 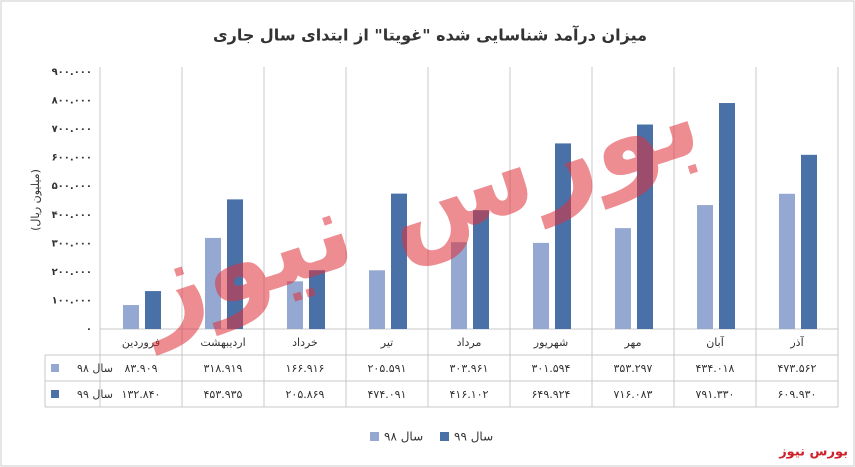 What do you see at coordinates (715, 342) in the screenshot?
I see `category-label: آبان` at bounding box center [715, 342].